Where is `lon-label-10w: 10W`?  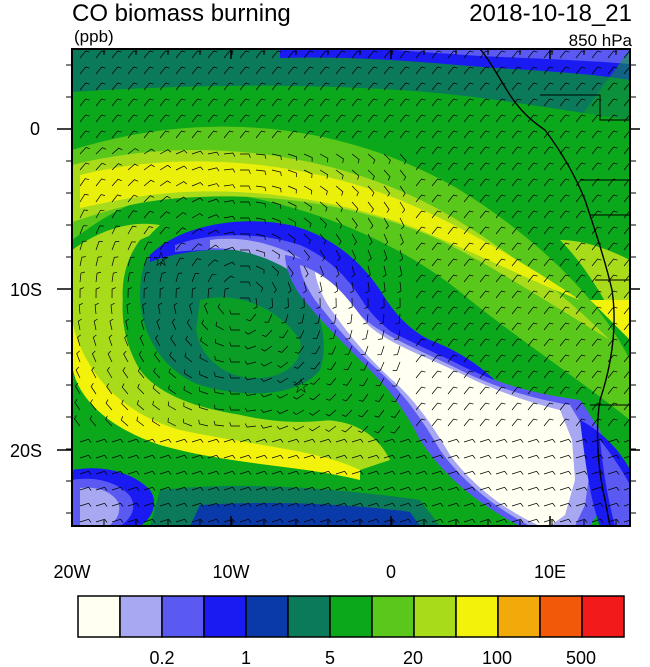
lon-label-10w: 10W is located at coordinates (230, 572).